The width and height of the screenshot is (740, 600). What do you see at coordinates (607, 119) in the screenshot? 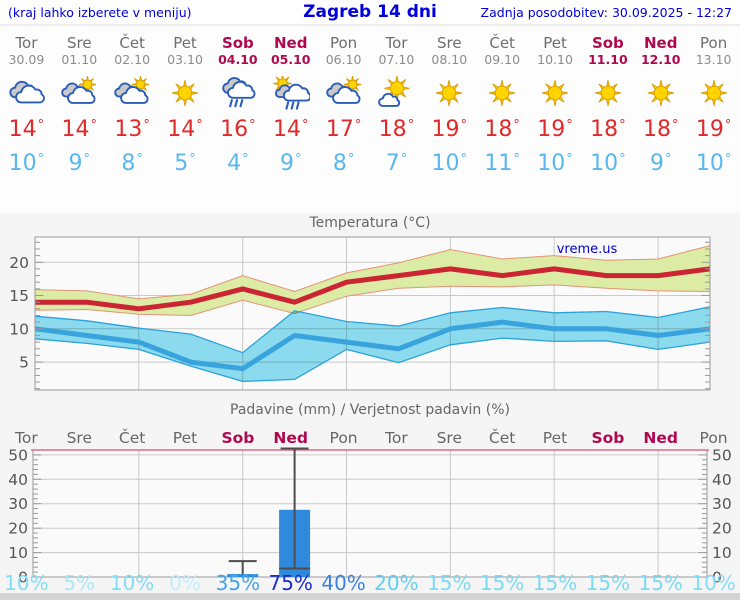
I see `forecast-day-column: Sob 11.10 18° 10°` at bounding box center [607, 119].